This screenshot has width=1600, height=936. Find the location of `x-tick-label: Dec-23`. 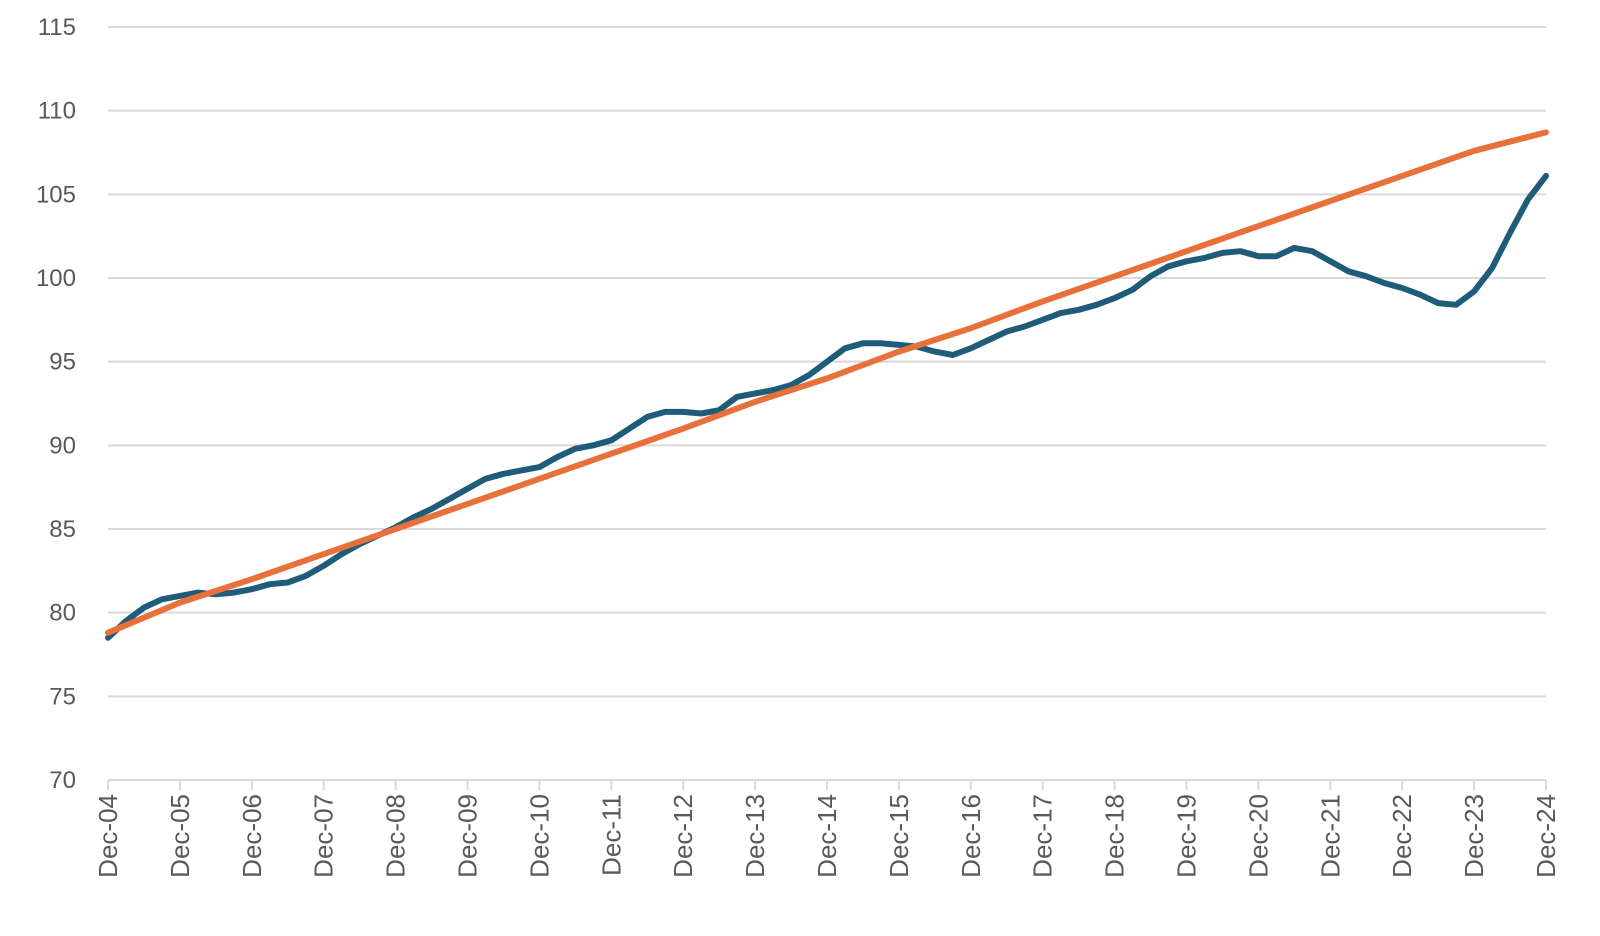

x-tick-label: Dec-23 is located at coordinates (1474, 836).